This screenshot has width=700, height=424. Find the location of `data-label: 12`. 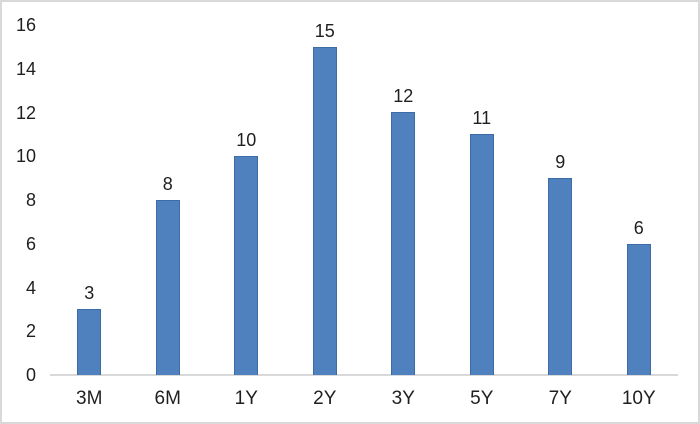

data-label: 12 is located at coordinates (403, 96).